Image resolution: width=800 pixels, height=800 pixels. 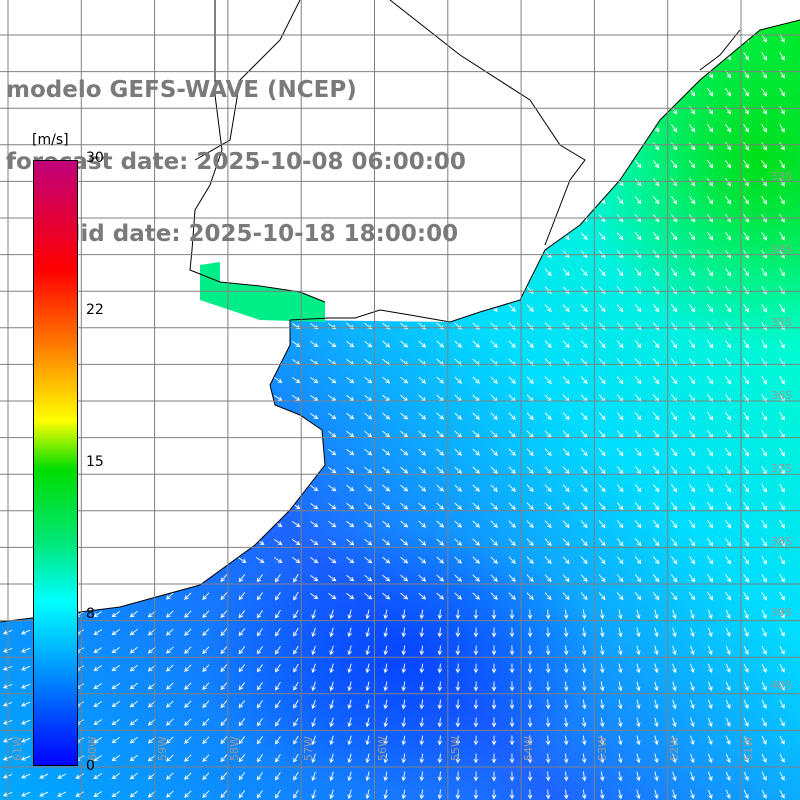 I want to click on lon-label: 52W, so click(x=674, y=748).